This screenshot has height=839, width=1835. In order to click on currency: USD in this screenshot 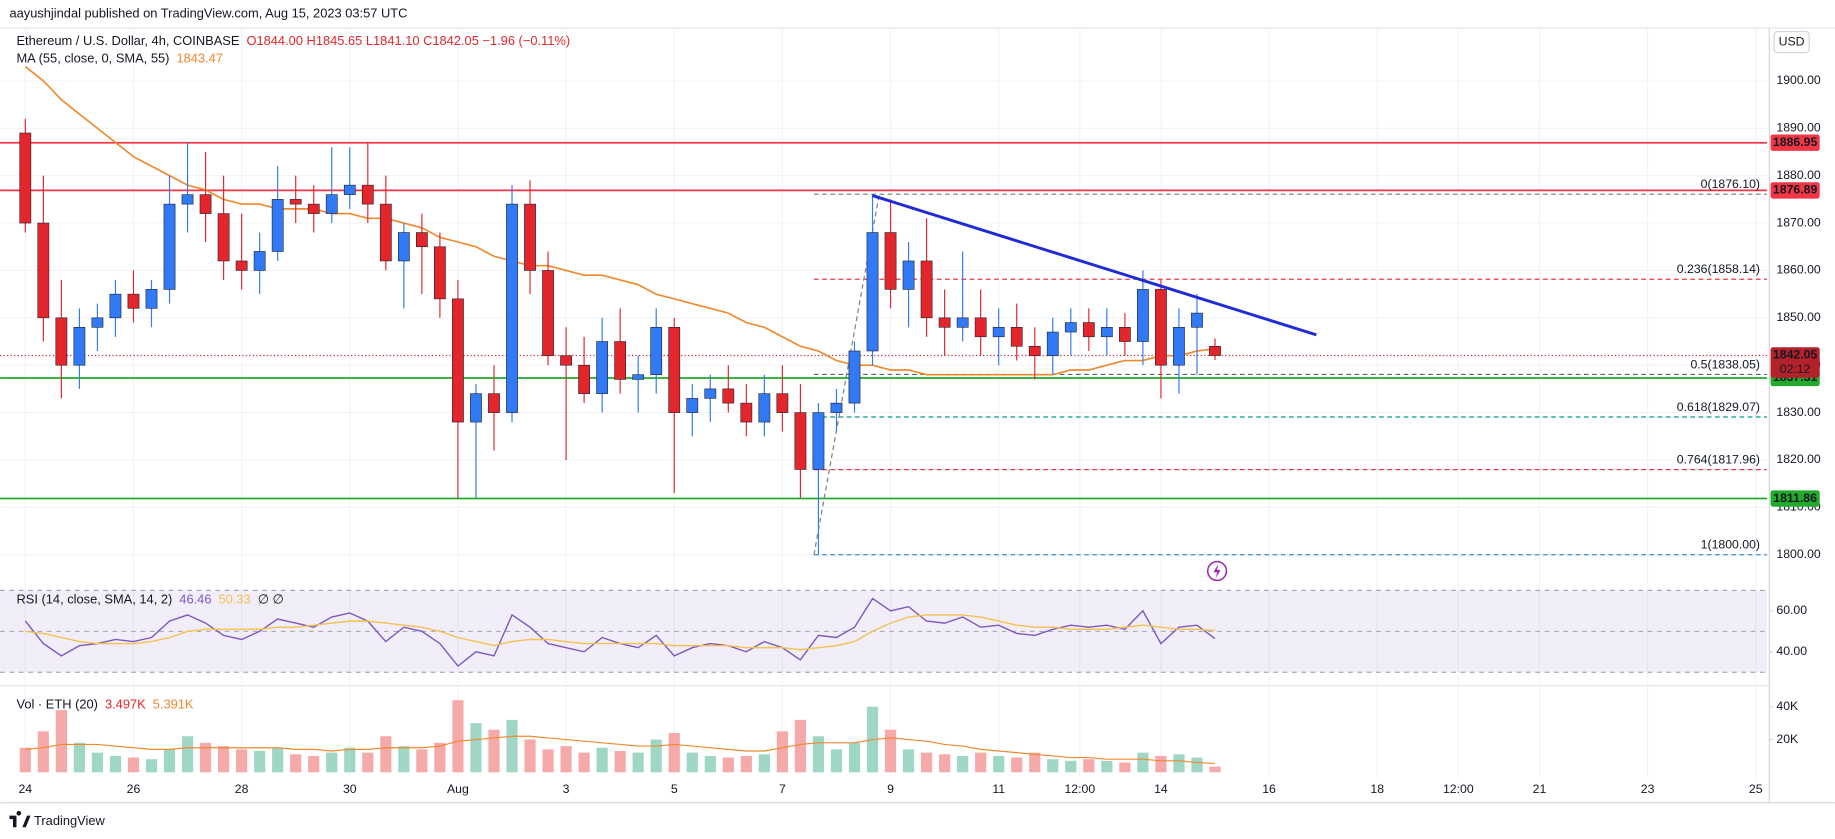, I will do `click(1792, 41)`.